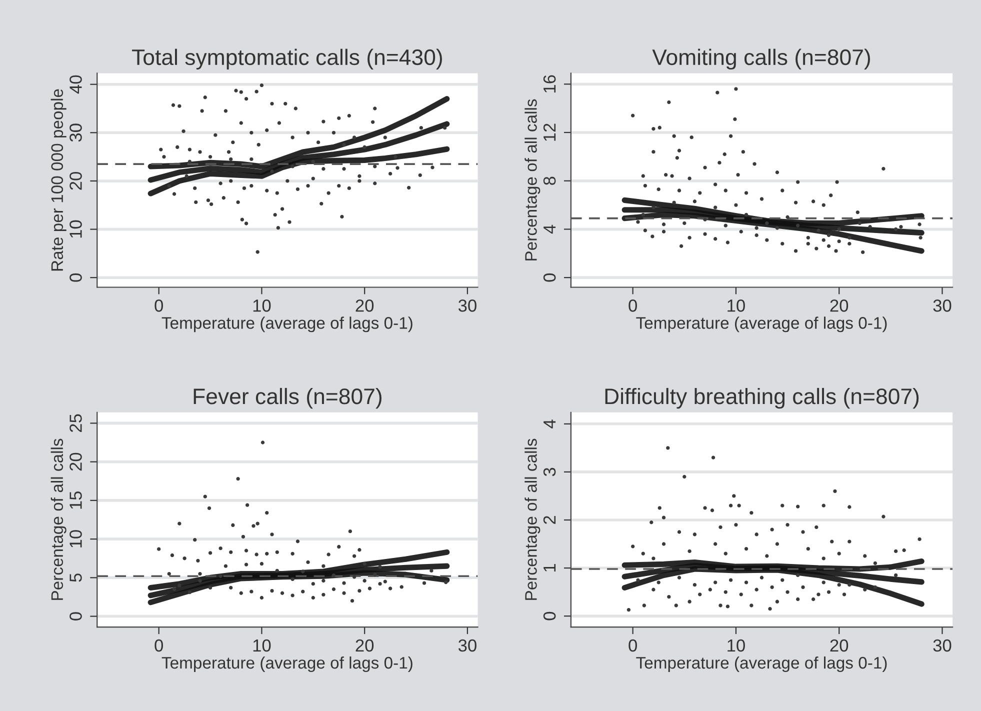 The image size is (981, 711). What do you see at coordinates (76, 500) in the screenshot?
I see `y-tick-label: 15` at bounding box center [76, 500].